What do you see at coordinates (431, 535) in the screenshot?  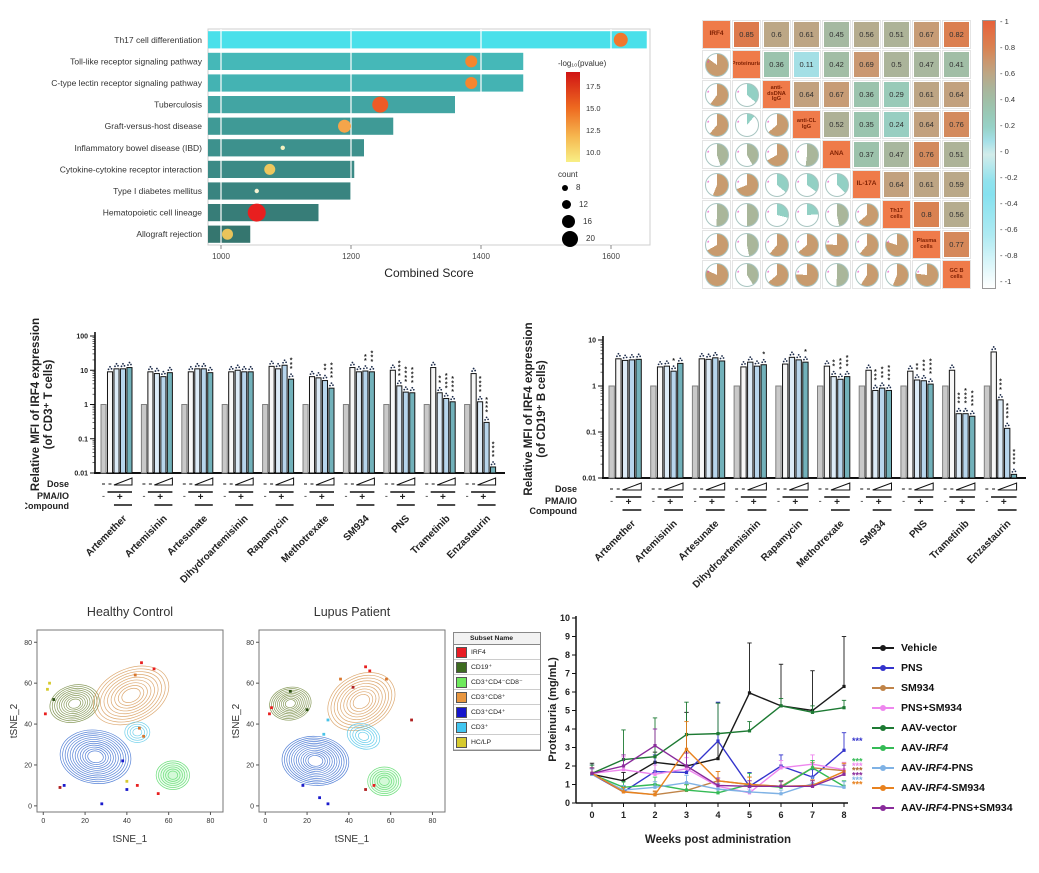 I see `compound-label: Trametinib` at bounding box center [431, 535].